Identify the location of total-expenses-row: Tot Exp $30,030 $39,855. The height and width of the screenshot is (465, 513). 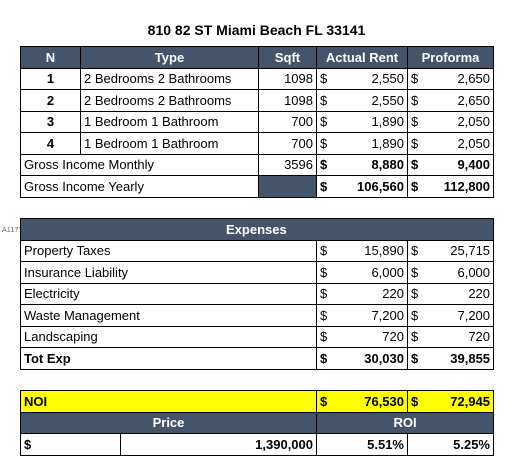
(257, 358).